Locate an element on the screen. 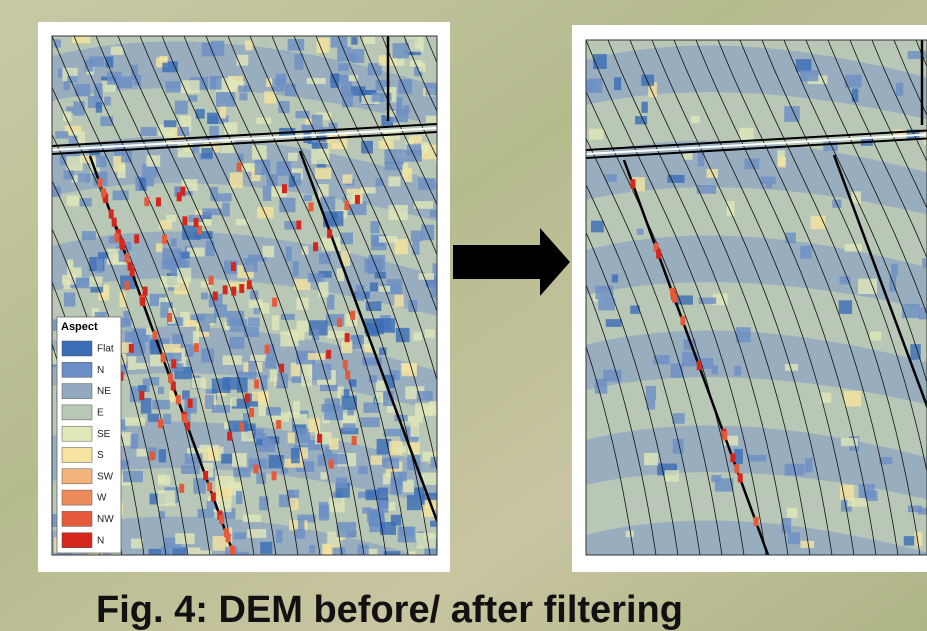  ditch is located at coordinates (879, 282).